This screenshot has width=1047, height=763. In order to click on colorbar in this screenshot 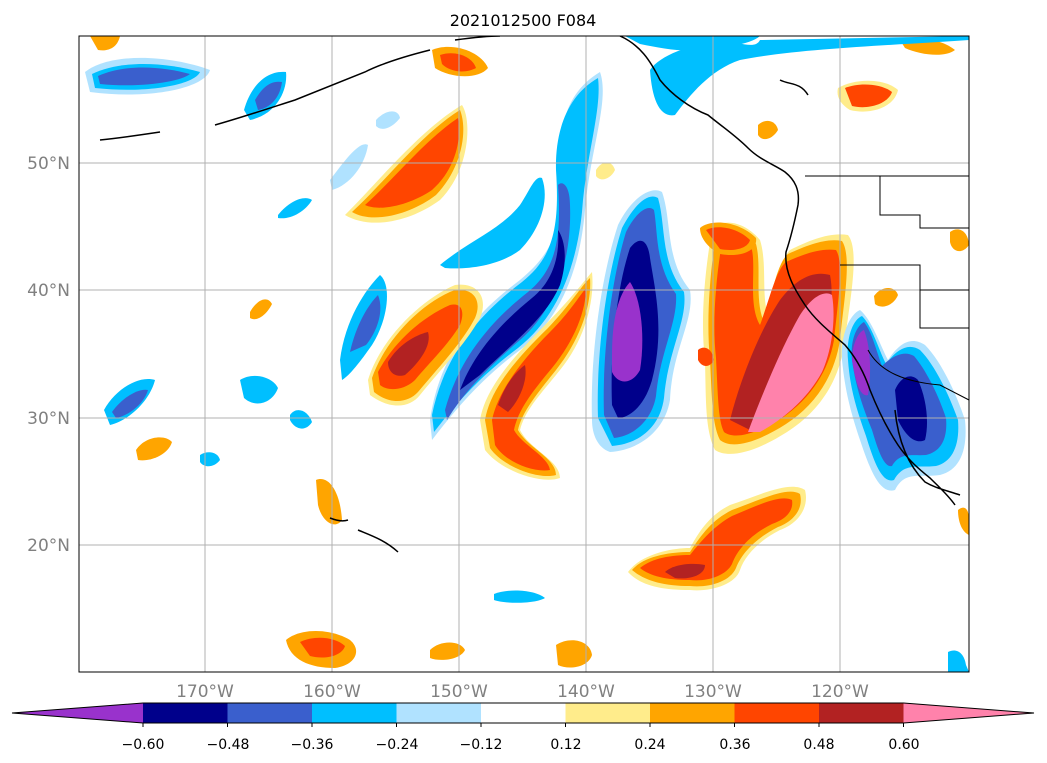, I will do `click(523, 714)`.